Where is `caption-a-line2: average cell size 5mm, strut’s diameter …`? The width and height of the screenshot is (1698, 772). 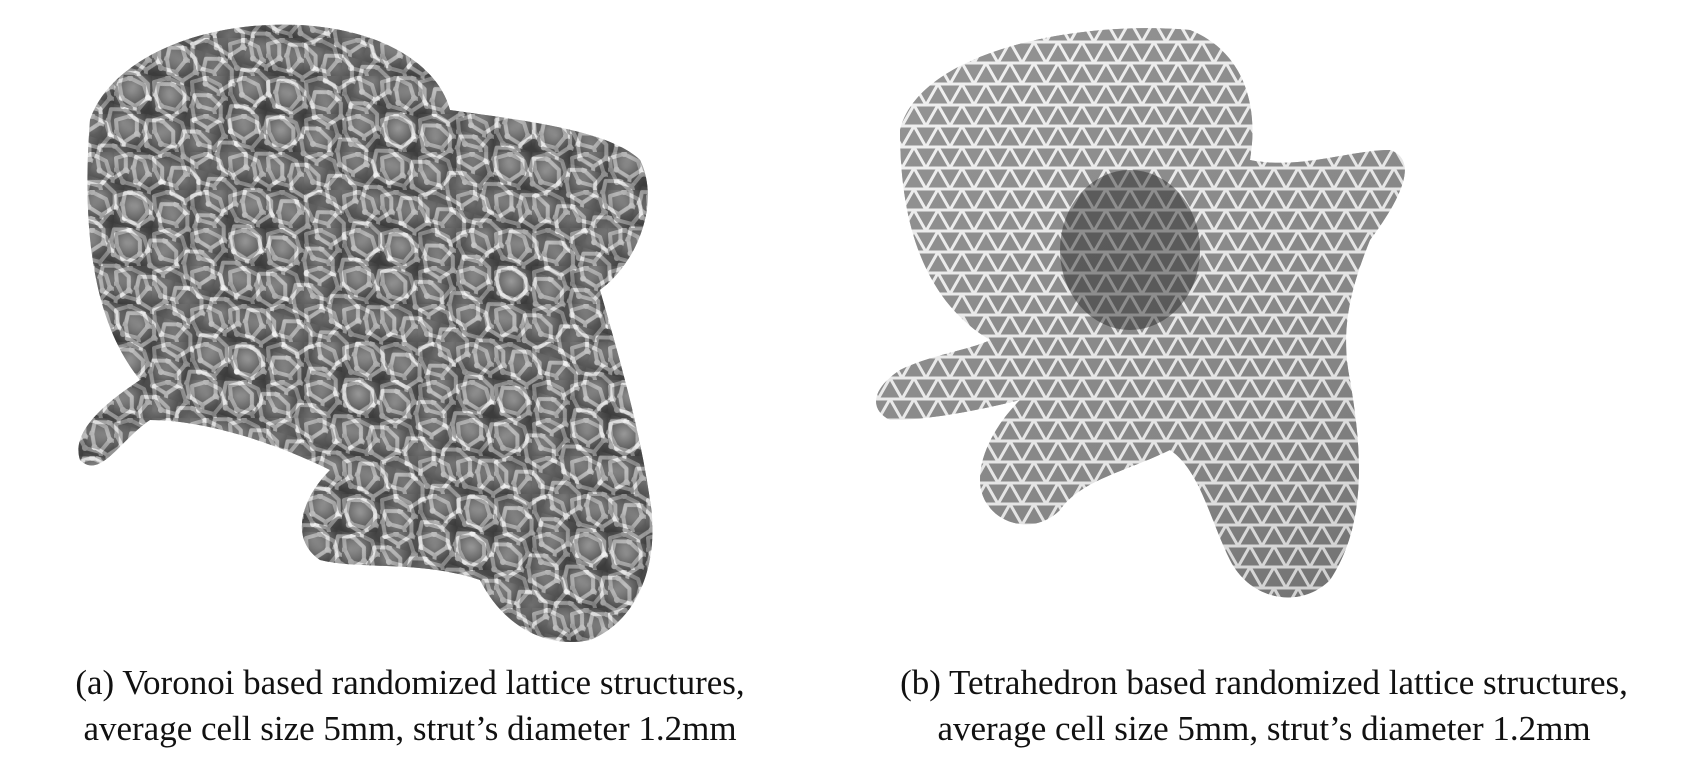 caption-a-line2: average cell size 5mm, strut’s diameter … is located at coordinates (410, 728).